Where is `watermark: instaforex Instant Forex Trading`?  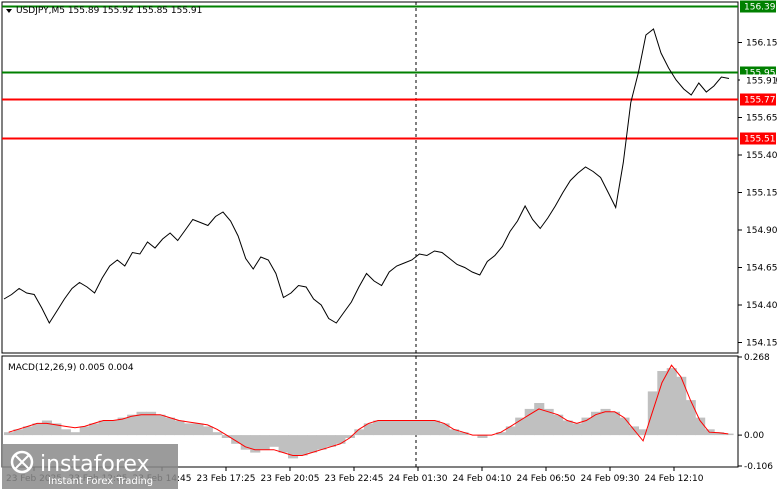 watermark: instaforex Instant Forex Trading is located at coordinates (90, 466).